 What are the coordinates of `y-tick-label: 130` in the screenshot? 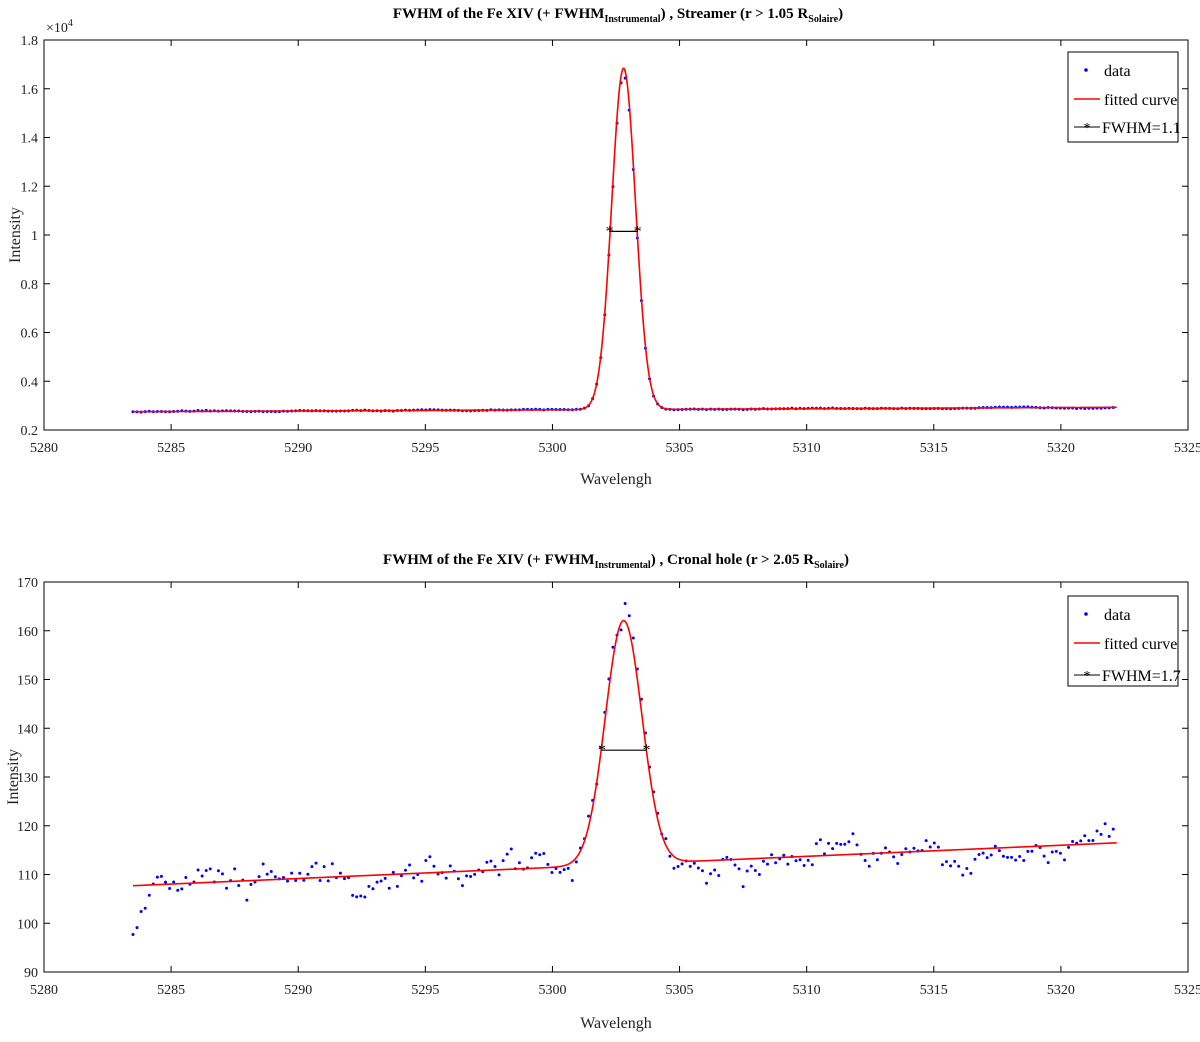 It's located at (27, 778).